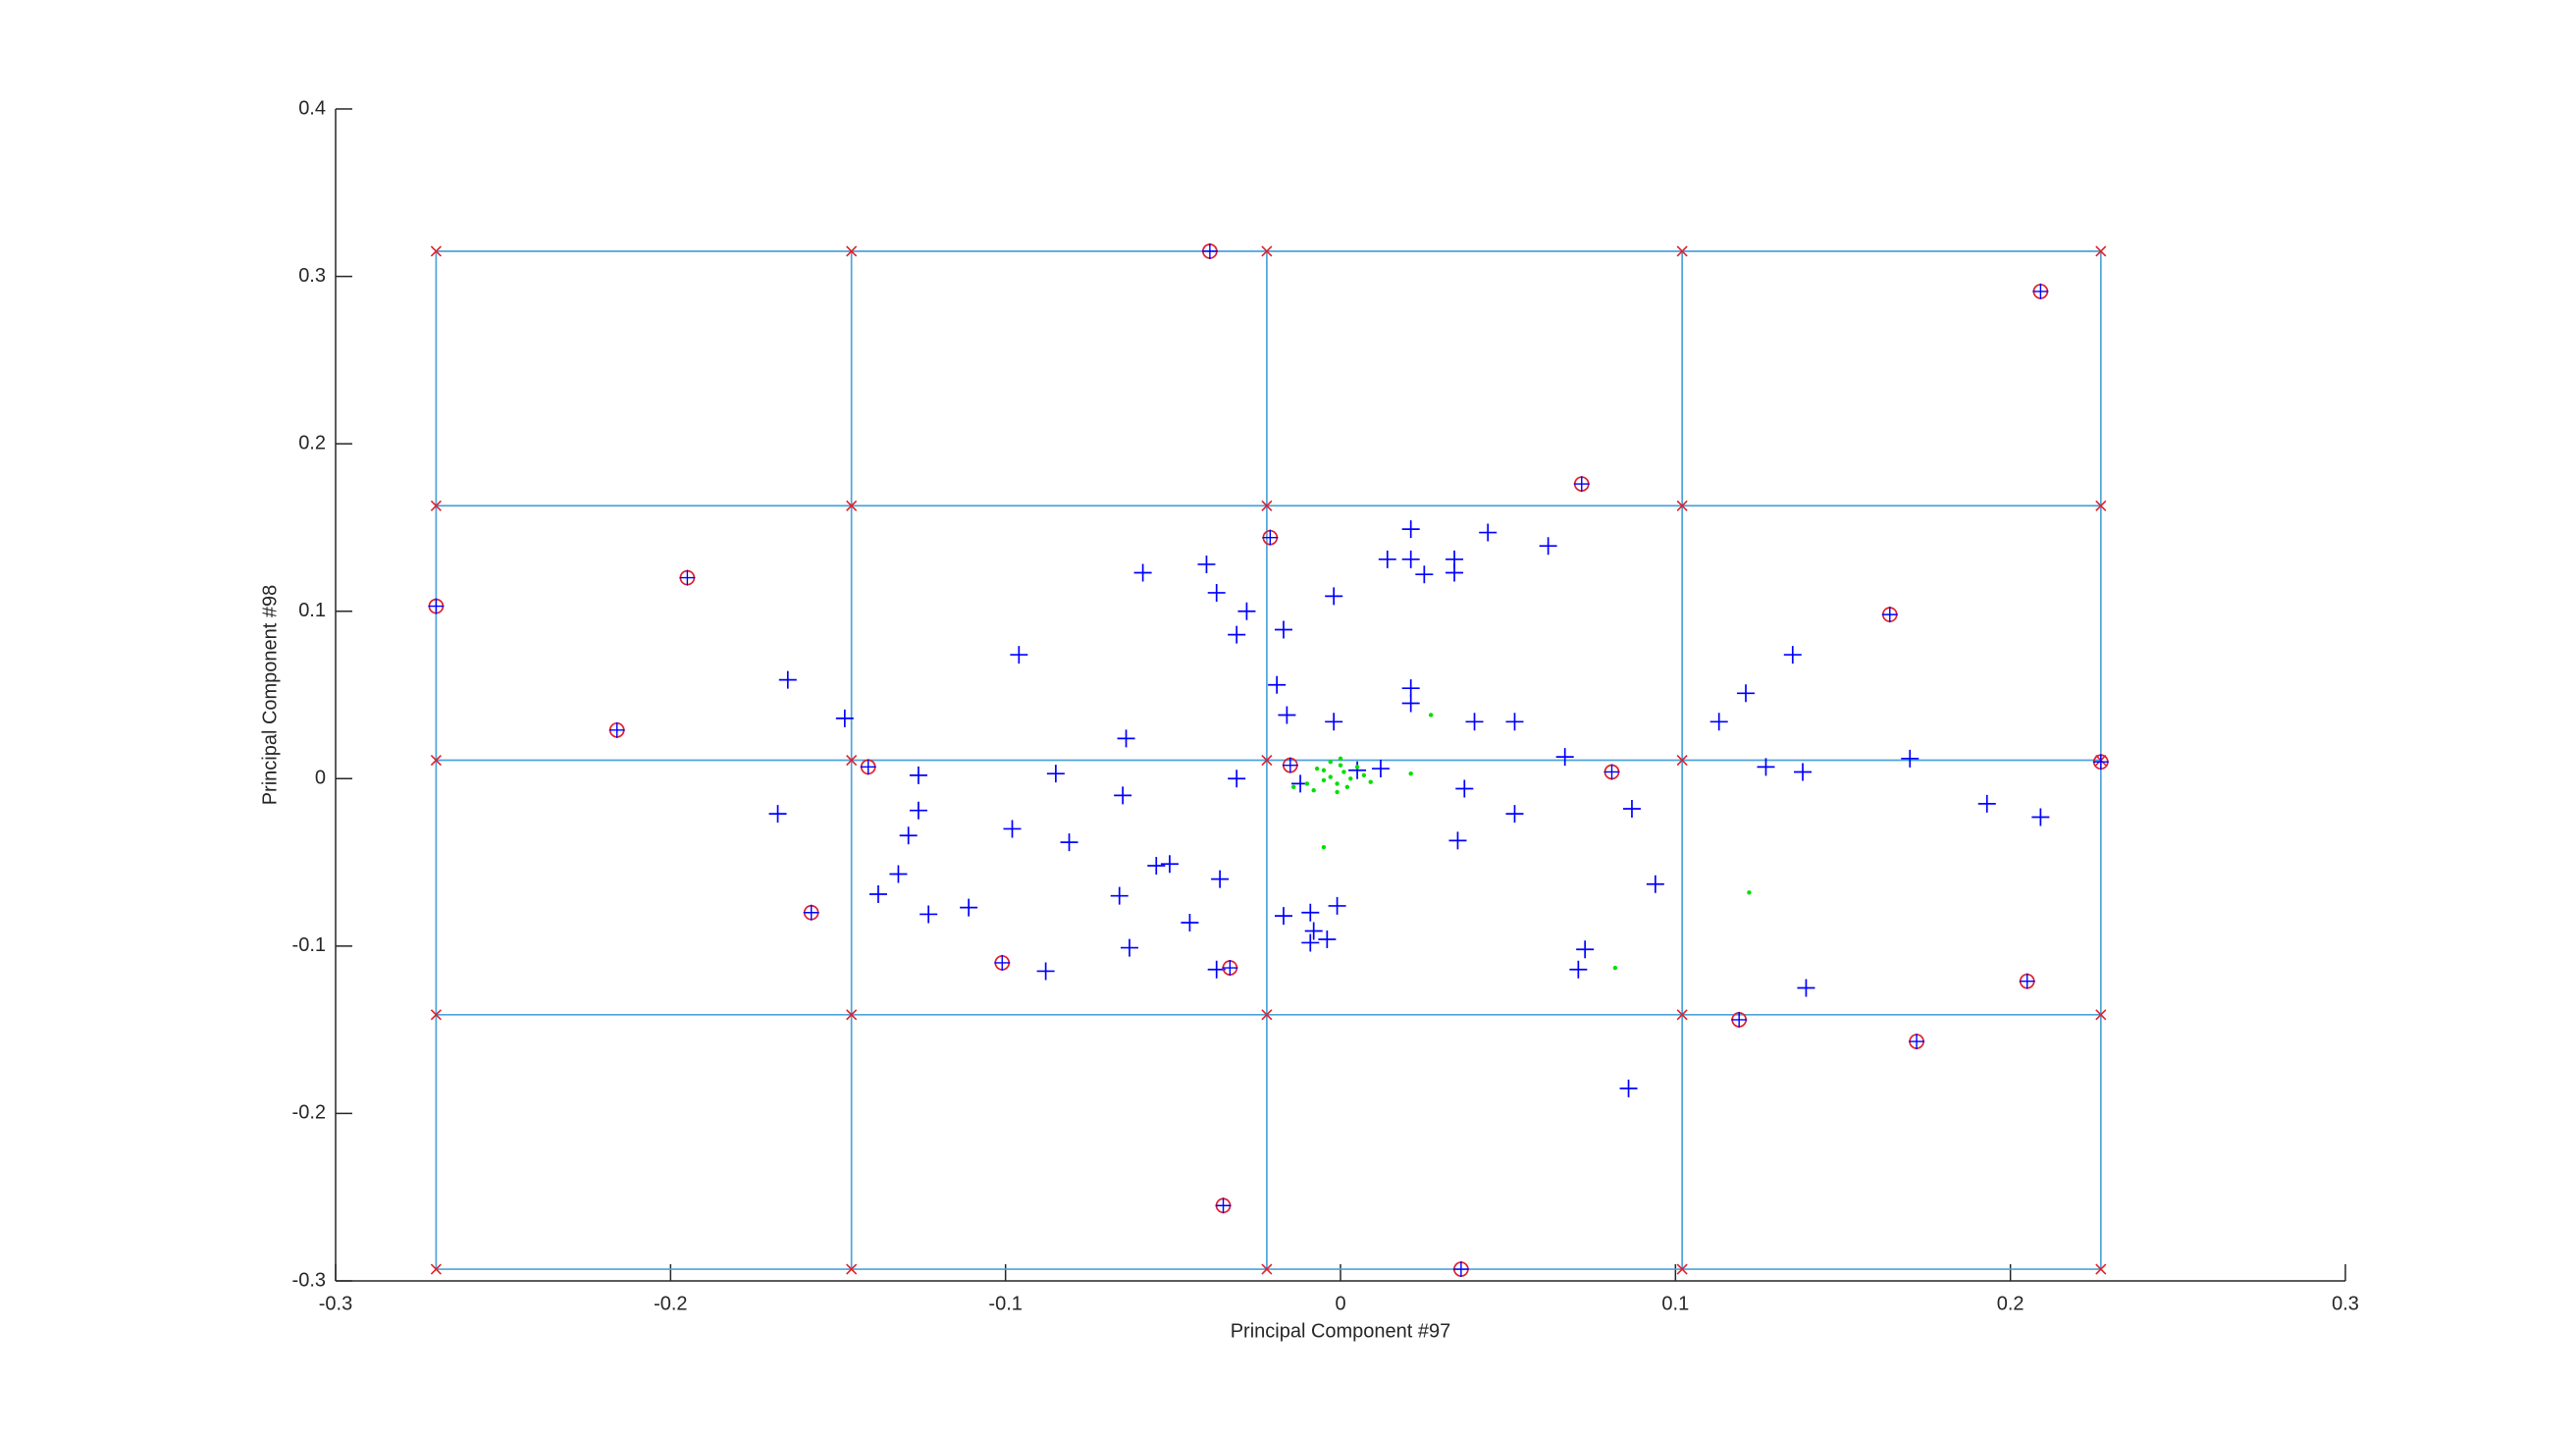 The height and width of the screenshot is (1436, 2576). I want to click on x-tick-label: 0.2, so click(2010, 1303).